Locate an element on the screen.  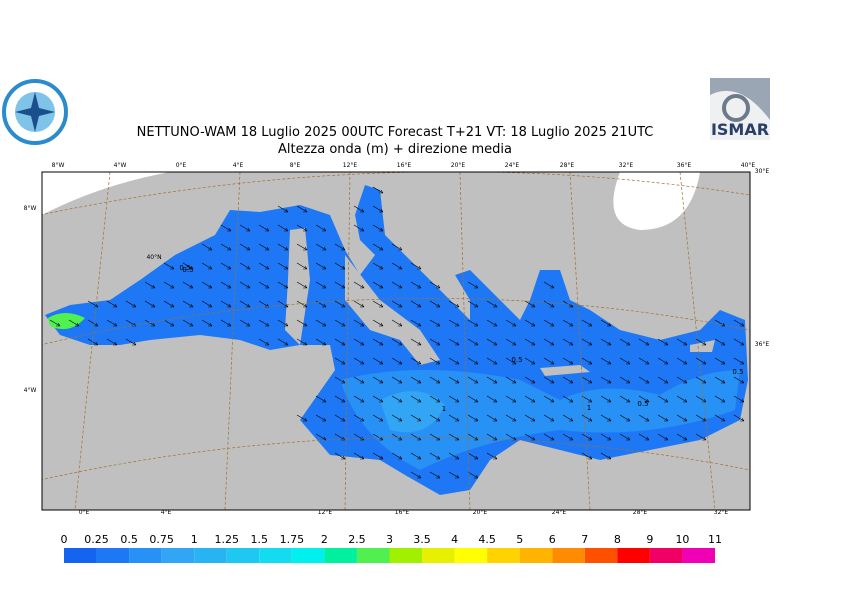
graticule-label: 20°E is located at coordinates (480, 512).